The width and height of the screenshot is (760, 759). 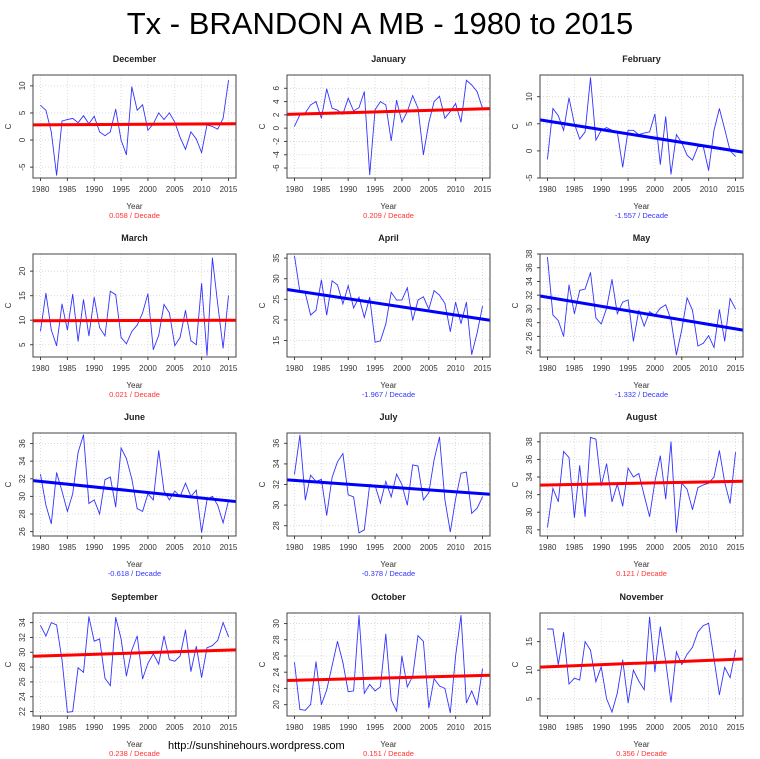 I want to click on trend-label: 0.058 / Decade, so click(x=134, y=215).